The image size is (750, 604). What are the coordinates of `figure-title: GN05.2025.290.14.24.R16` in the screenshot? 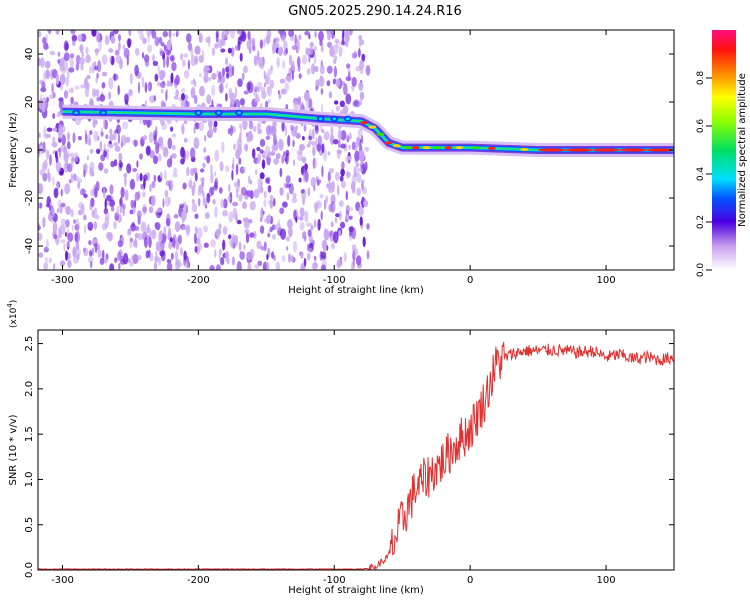 It's located at (375, 11).